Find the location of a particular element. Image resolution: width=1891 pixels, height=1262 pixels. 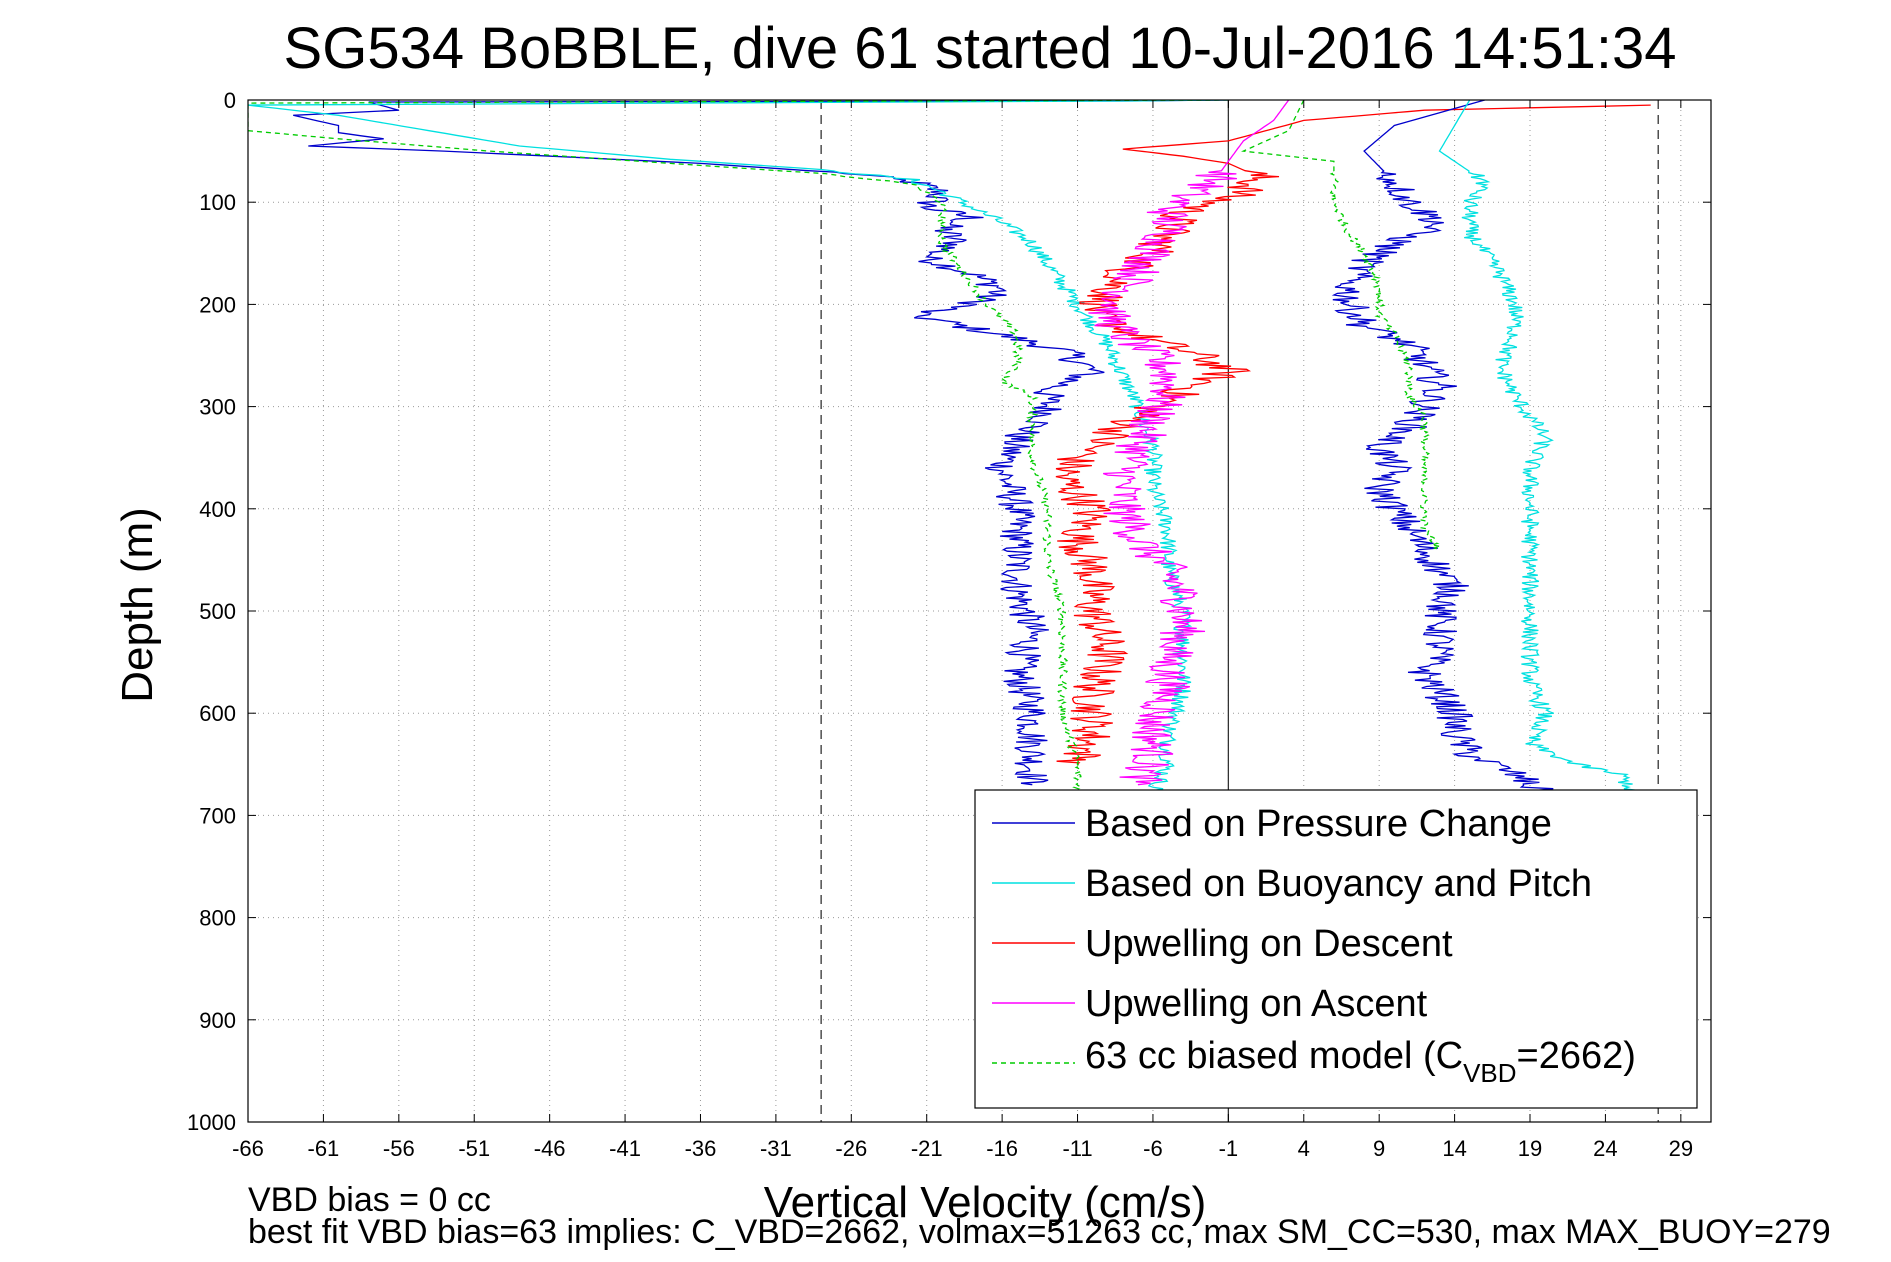

legend-label-descent: Upwelling on Descent is located at coordinates (1269, 944).